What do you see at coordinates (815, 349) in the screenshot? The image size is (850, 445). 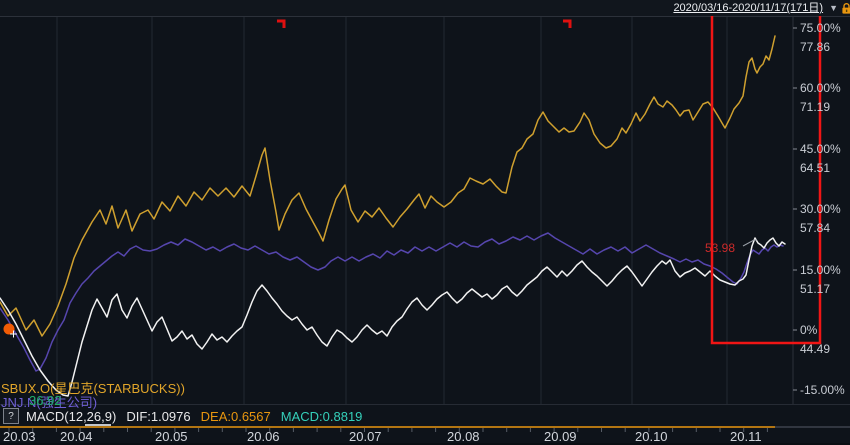 I see `y-axis-label: 44.49` at bounding box center [815, 349].